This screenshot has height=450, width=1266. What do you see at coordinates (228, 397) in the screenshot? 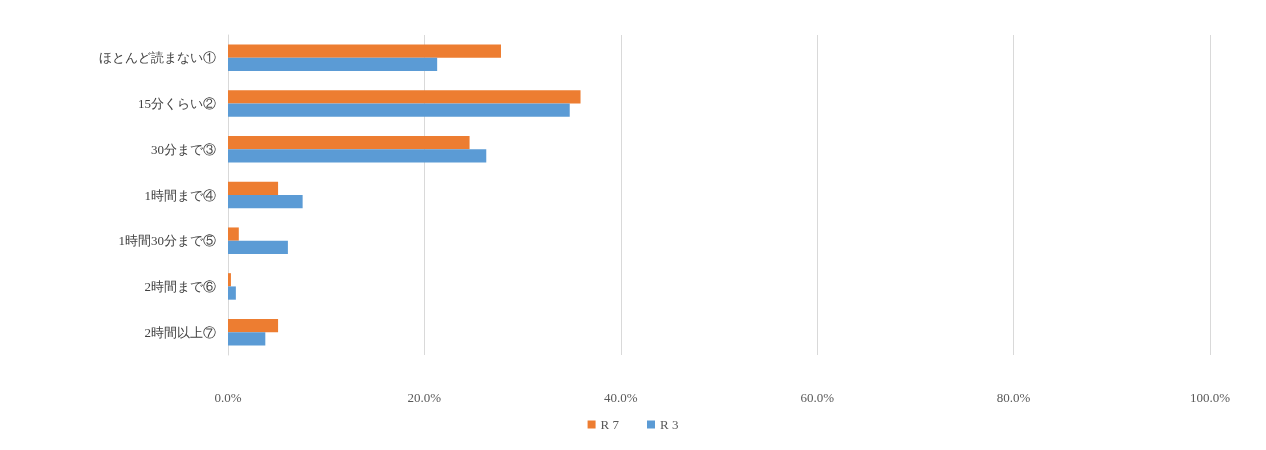
I see `x-tick-label: 0.0%` at bounding box center [228, 397].